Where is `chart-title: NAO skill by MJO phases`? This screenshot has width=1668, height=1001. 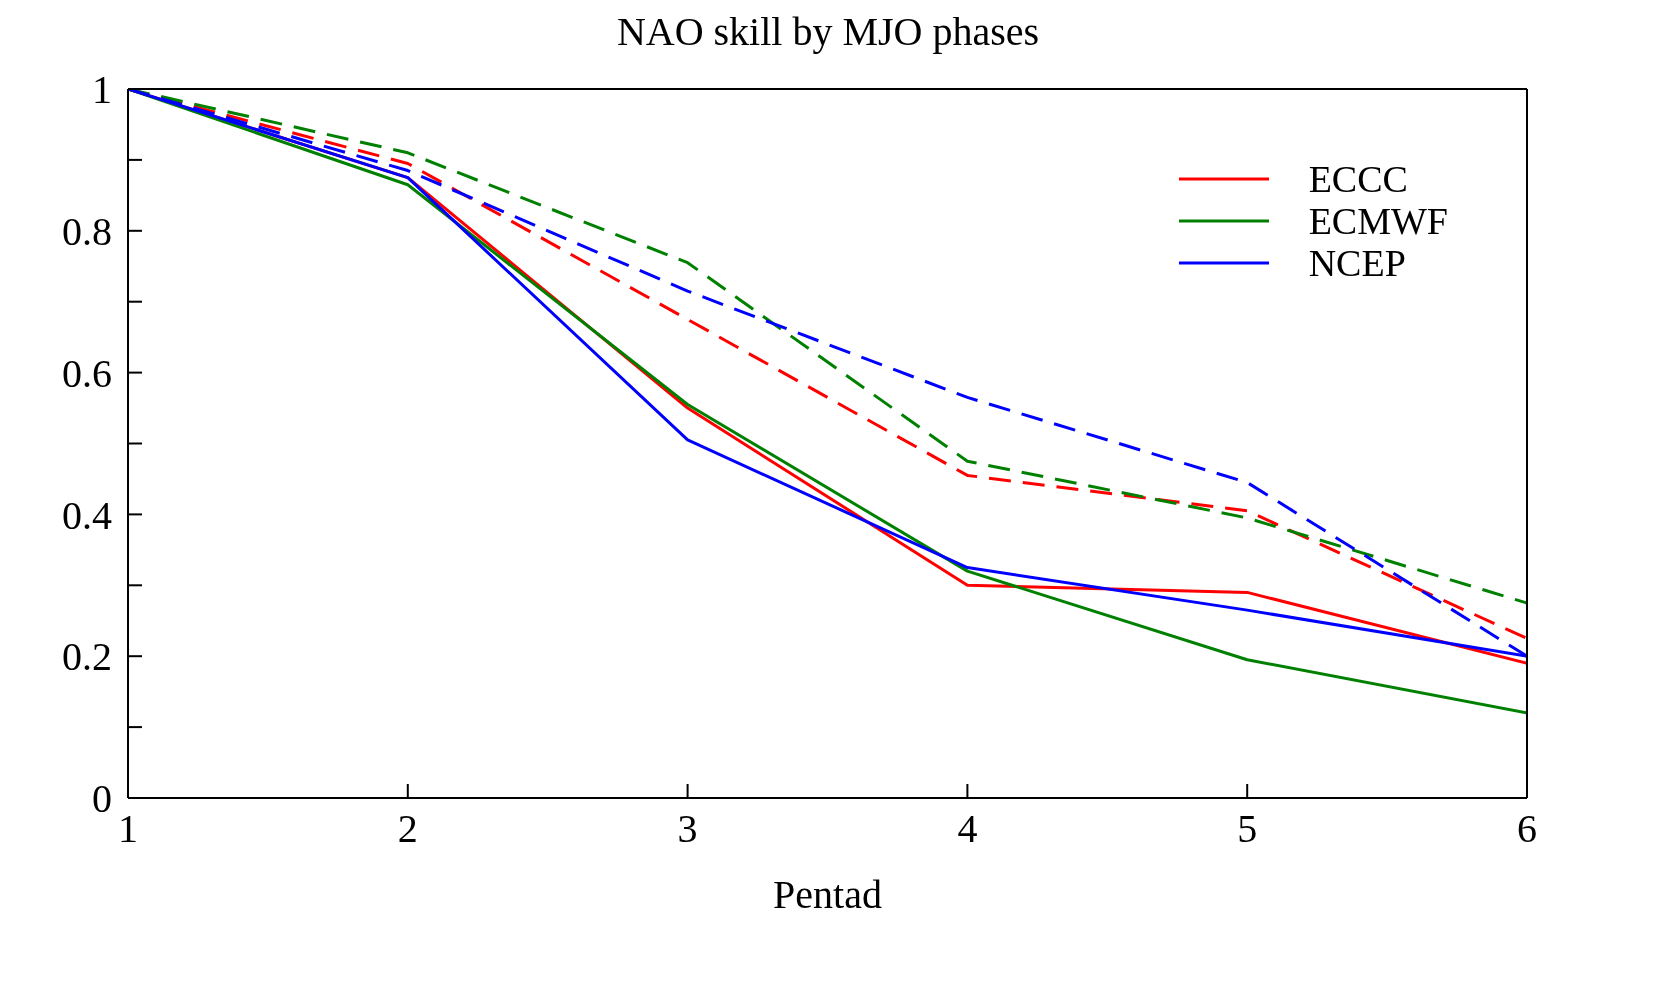
chart-title: NAO skill by MJO phases is located at coordinates (828, 32).